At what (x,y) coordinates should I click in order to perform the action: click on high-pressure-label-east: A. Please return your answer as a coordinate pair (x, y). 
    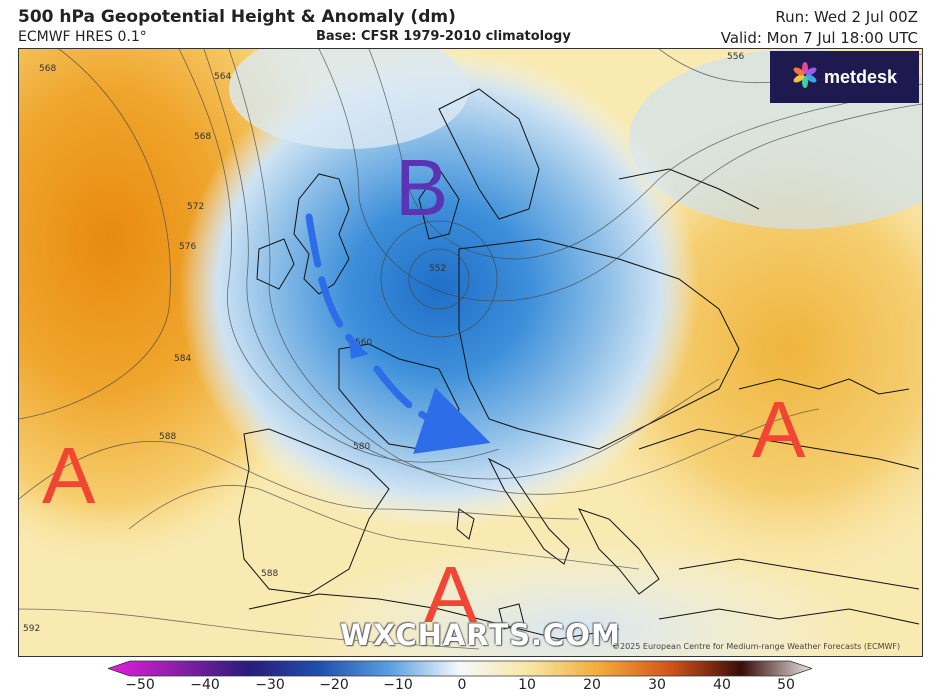
    Looking at the image, I should click on (779, 429).